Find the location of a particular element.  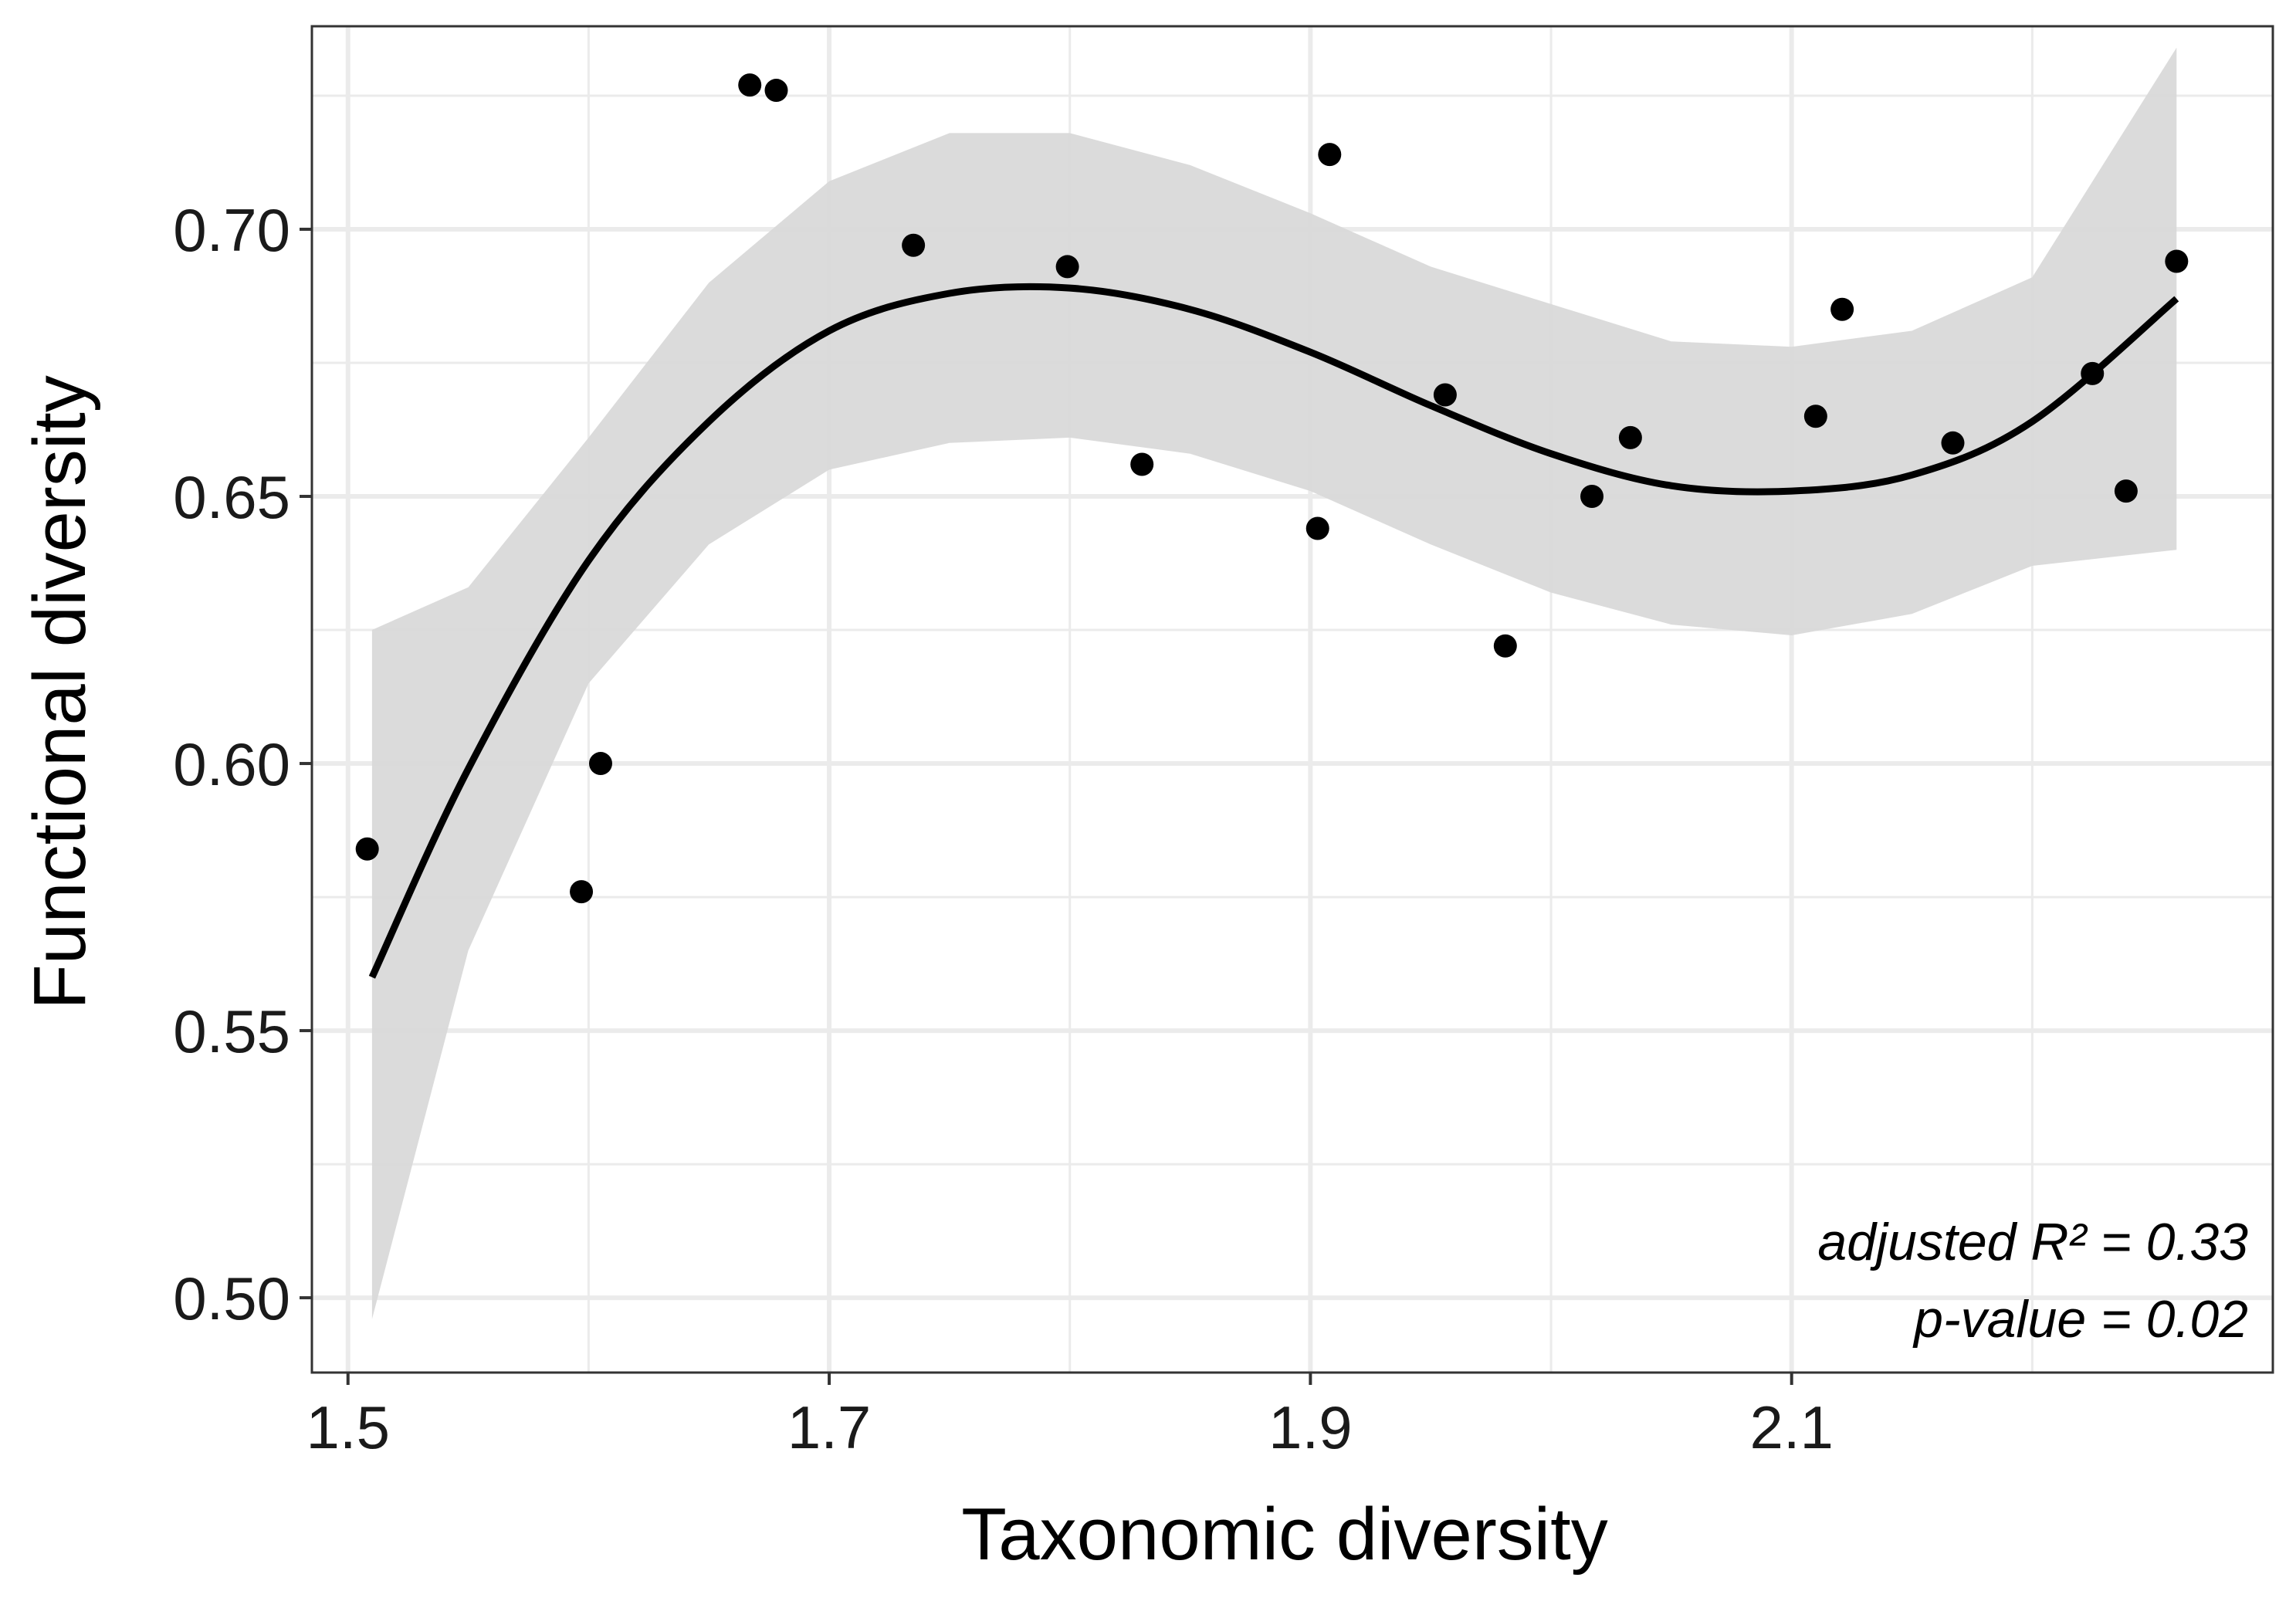

annotation-p-value: p-value = 0.02 is located at coordinates (2080, 1319).